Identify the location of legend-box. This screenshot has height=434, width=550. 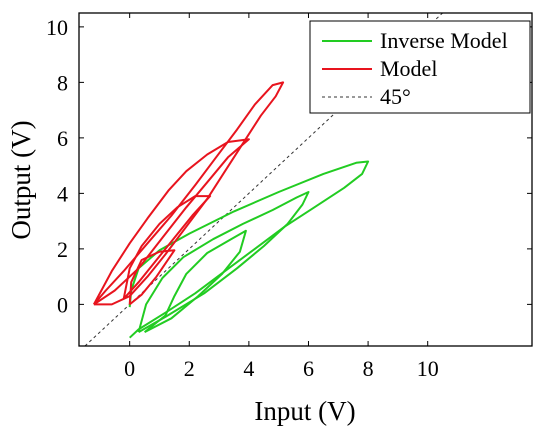
(420, 67).